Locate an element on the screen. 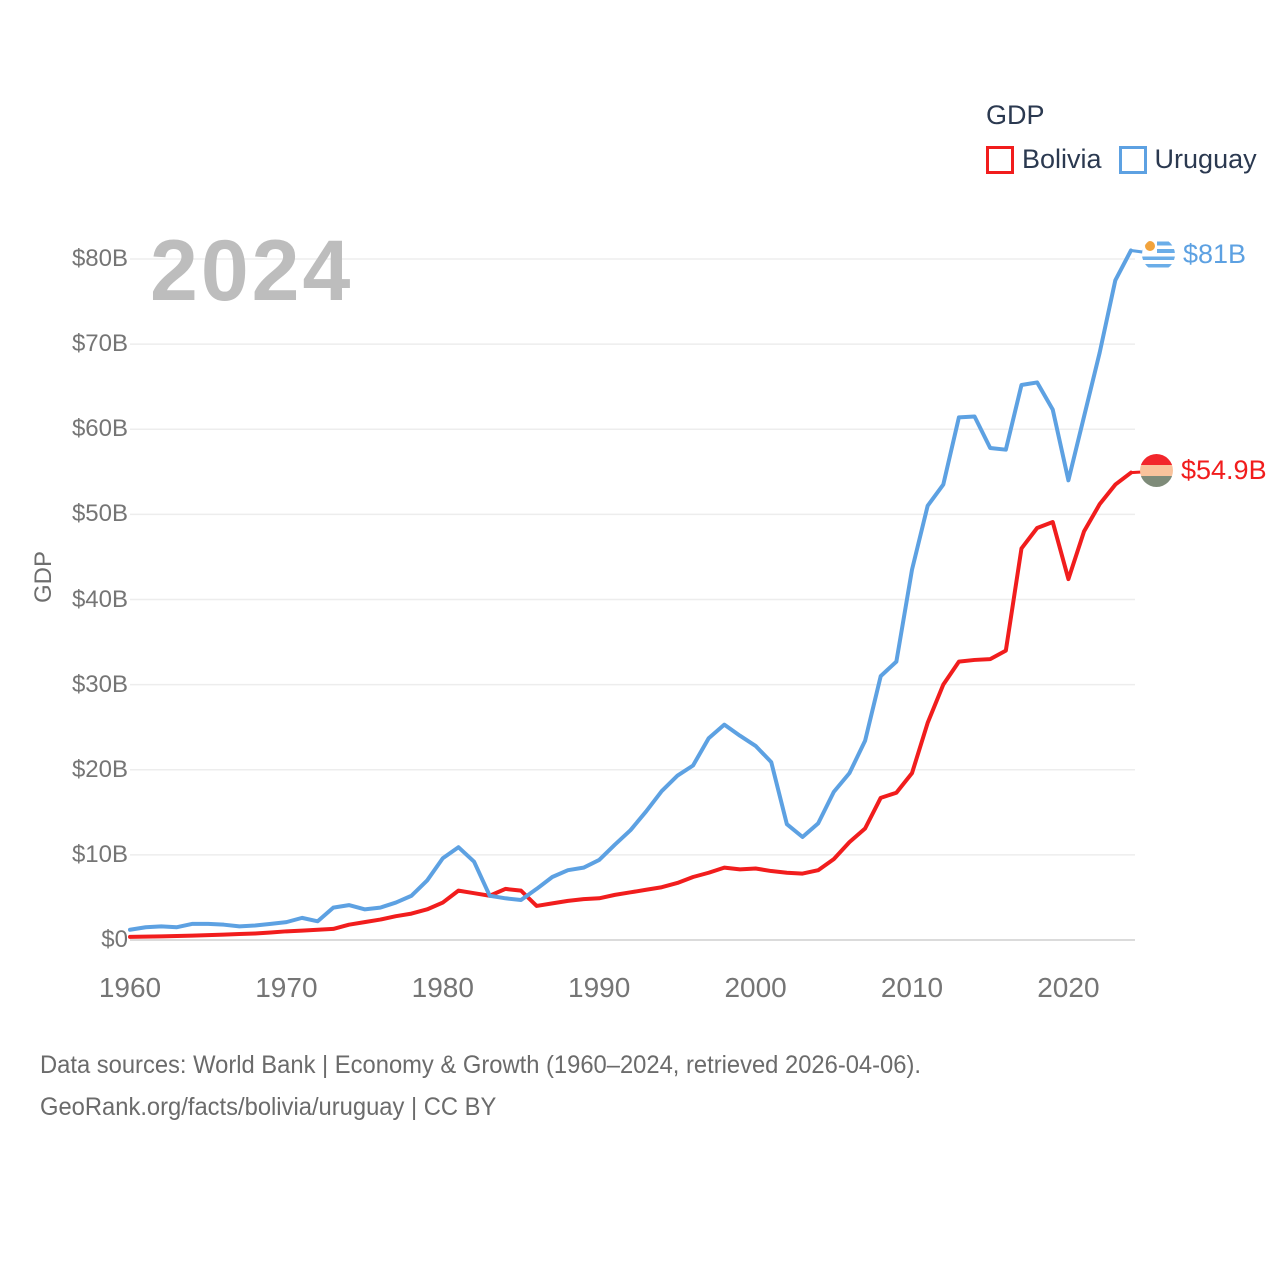  legend: GDP Bolivia Uruguay is located at coordinates (1121, 137).